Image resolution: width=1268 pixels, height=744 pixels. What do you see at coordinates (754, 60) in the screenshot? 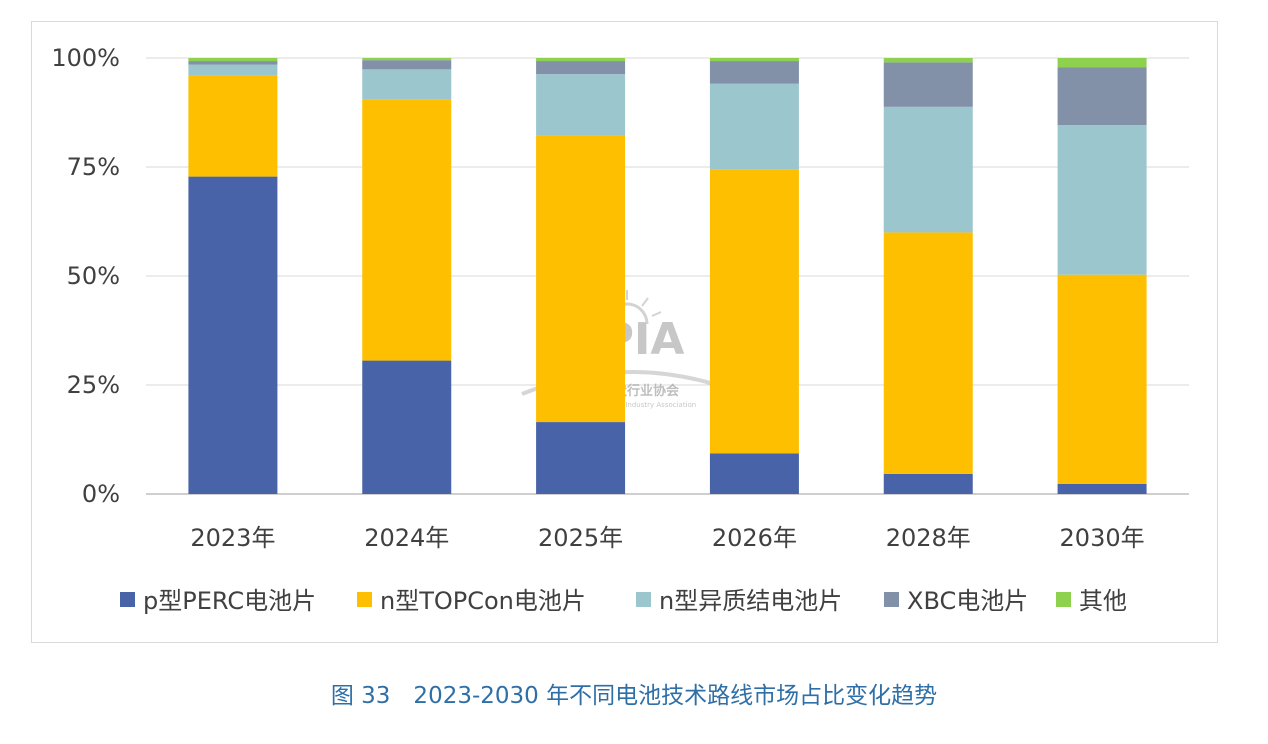
I see `bar-segment-5-2026年` at bounding box center [754, 60].